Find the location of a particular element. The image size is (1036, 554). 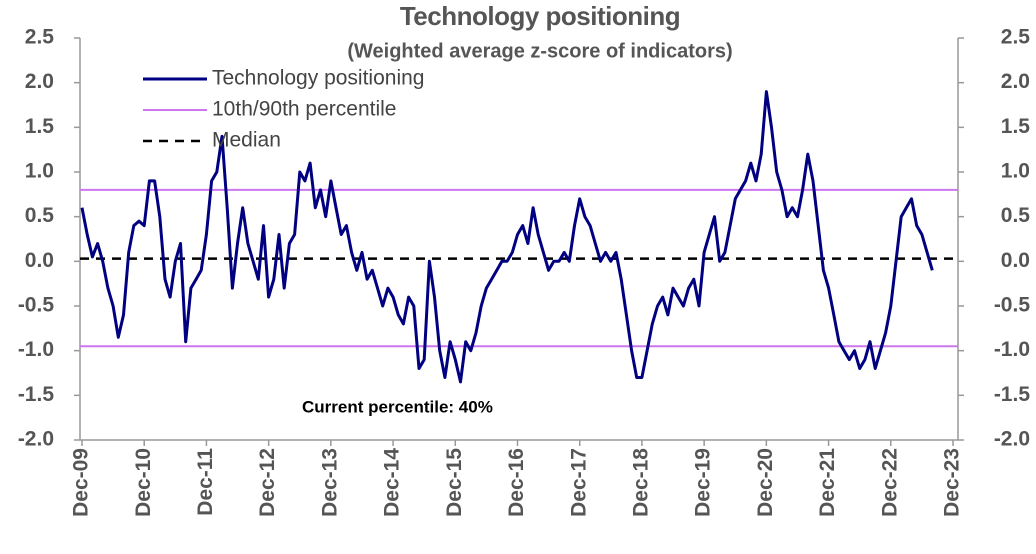

y2-tick-label: -0.5 is located at coordinates (1012, 305).